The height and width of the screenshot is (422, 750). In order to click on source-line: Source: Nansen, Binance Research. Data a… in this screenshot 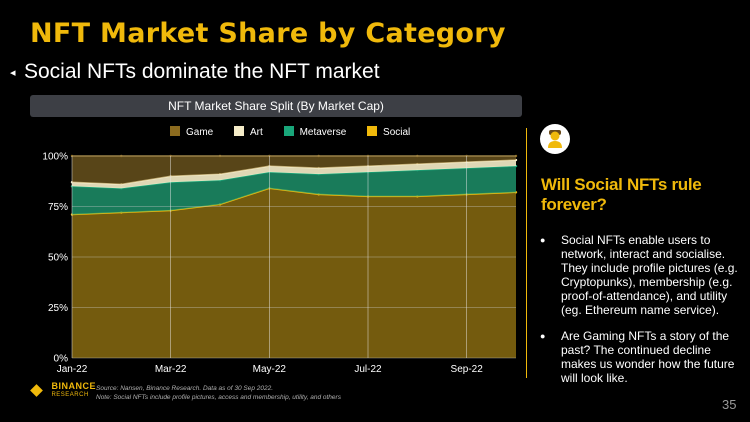, I will do `click(185, 388)`.